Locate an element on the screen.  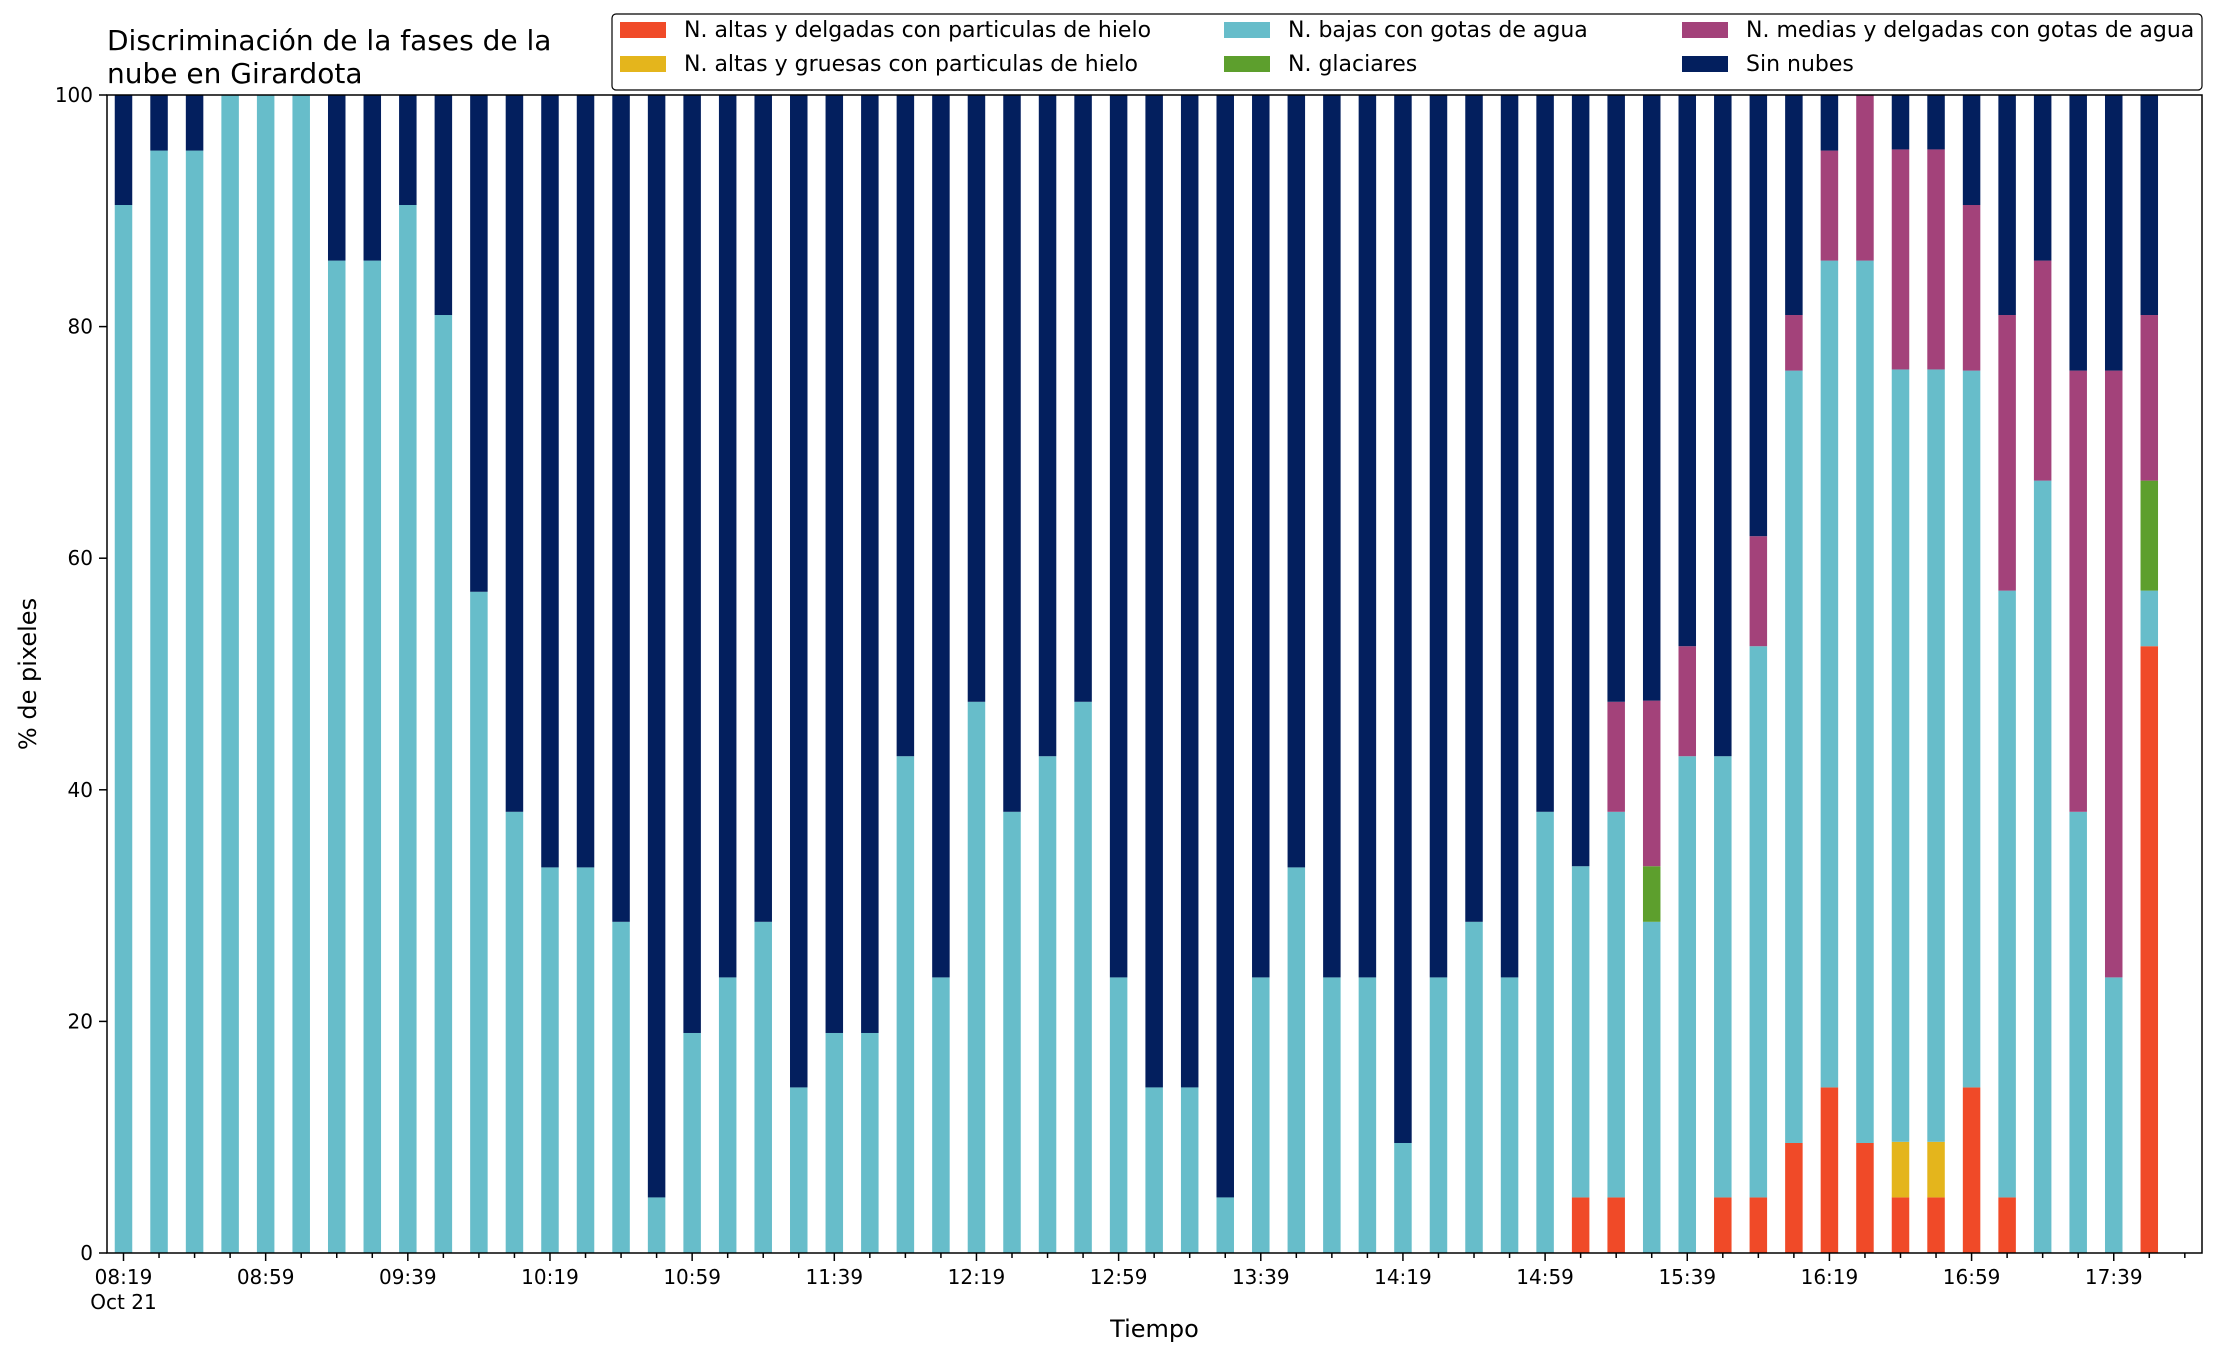
x-tick-label: 08:59 is located at coordinates (266, 1277).